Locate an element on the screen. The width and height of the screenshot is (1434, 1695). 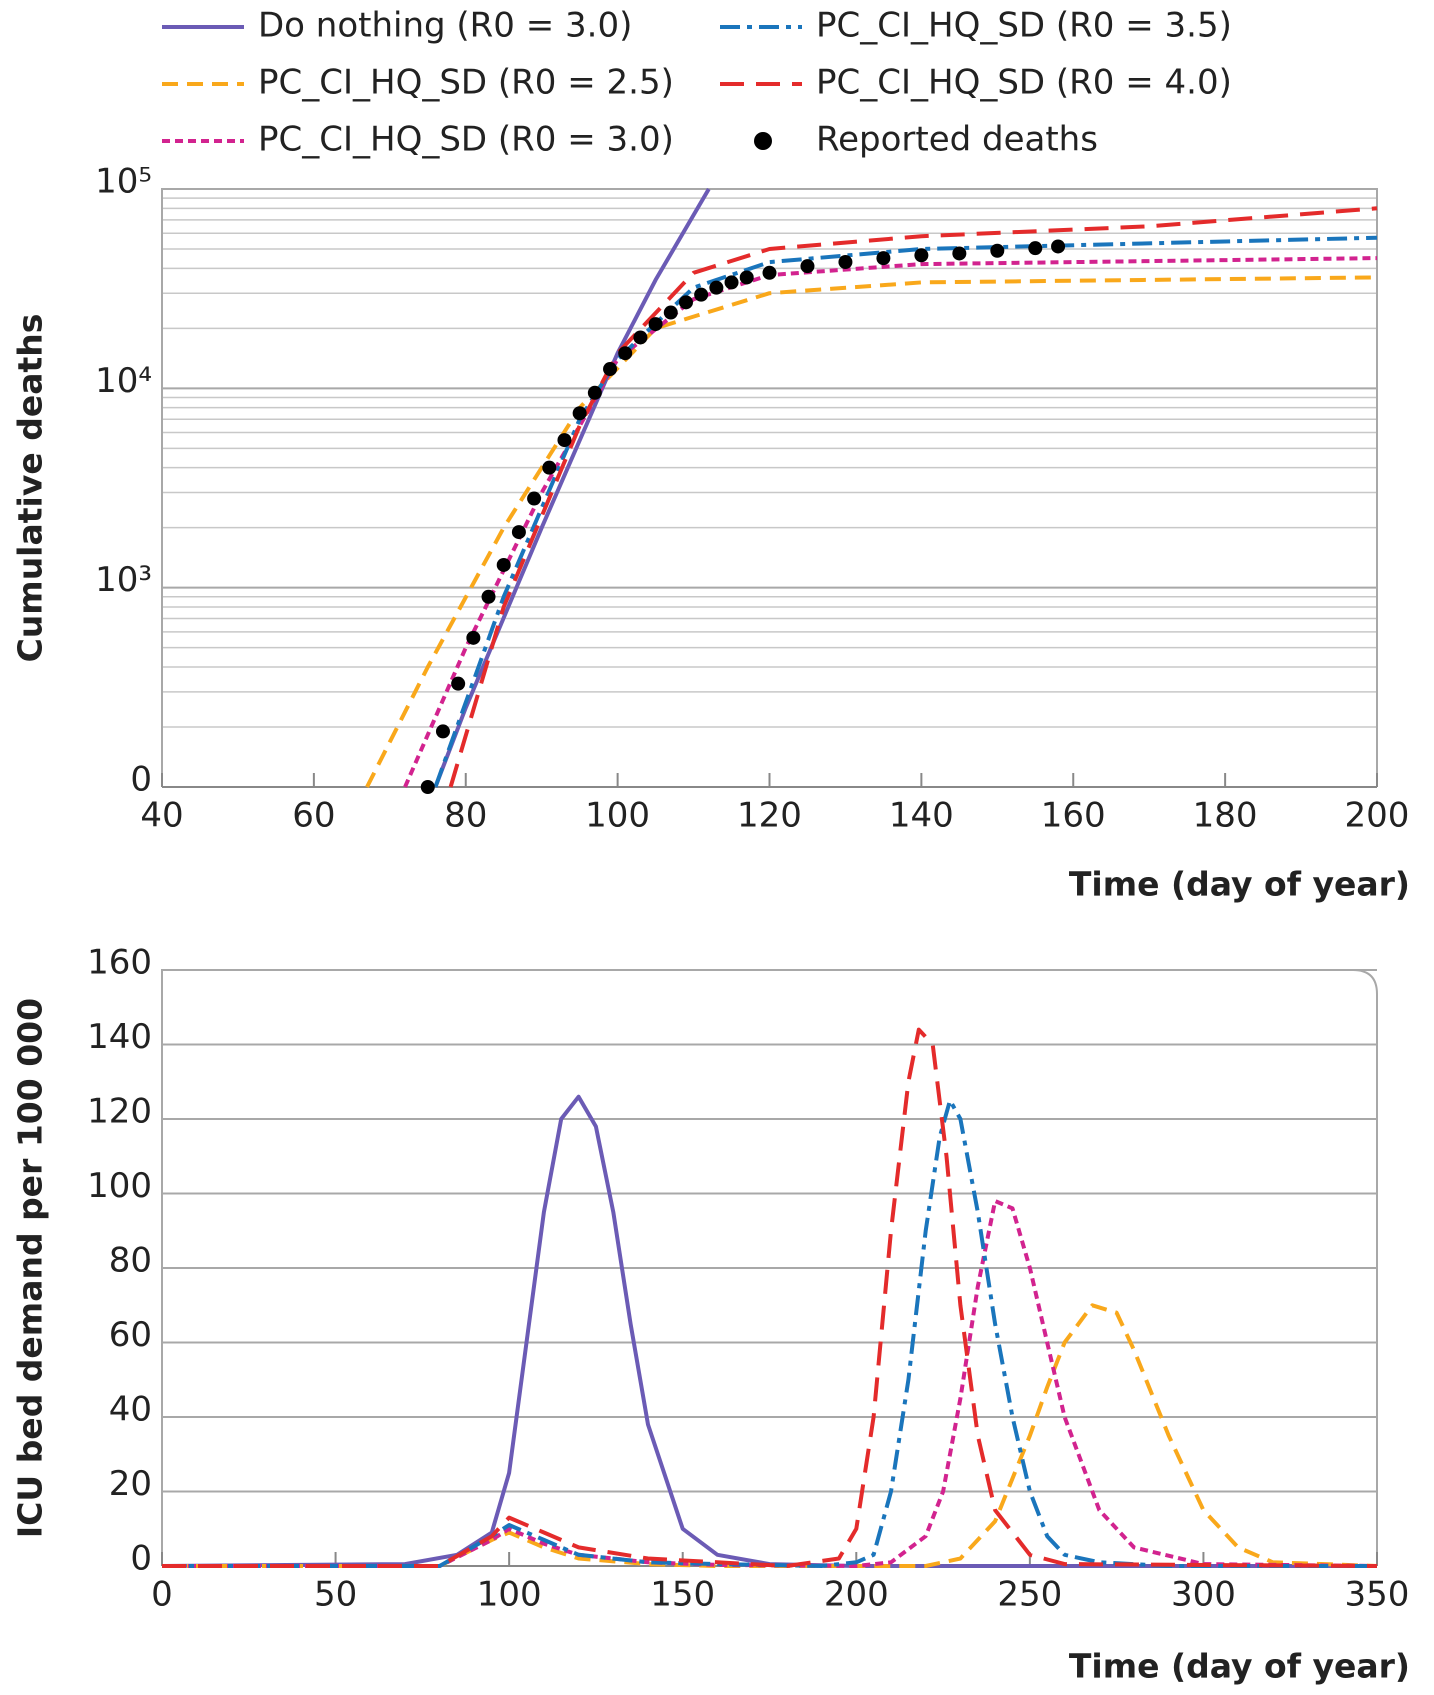
legend-label: Reported deaths is located at coordinates (957, 140).